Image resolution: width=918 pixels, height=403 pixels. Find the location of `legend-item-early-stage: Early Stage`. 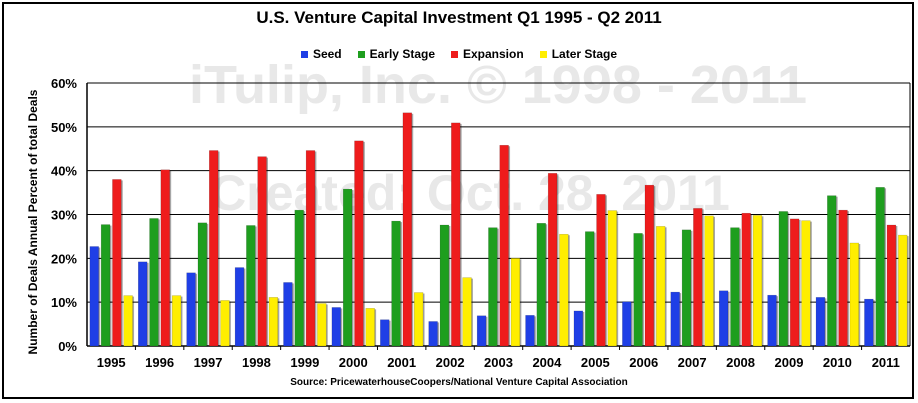

legend-item-early-stage: Early Stage is located at coordinates (396, 54).